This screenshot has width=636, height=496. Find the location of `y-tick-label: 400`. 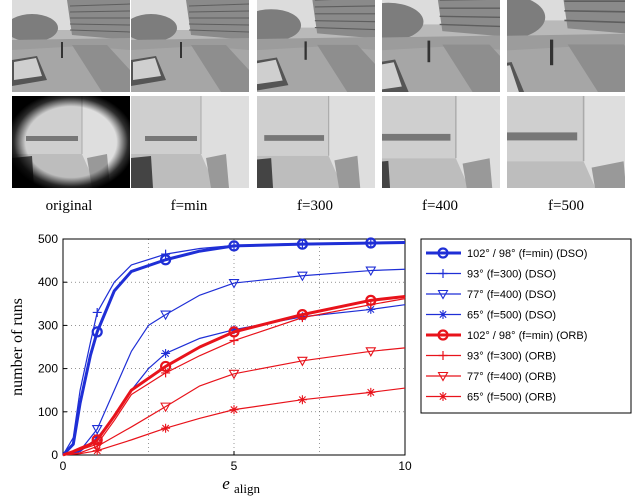

y-tick-label: 400 is located at coordinates (48, 282).